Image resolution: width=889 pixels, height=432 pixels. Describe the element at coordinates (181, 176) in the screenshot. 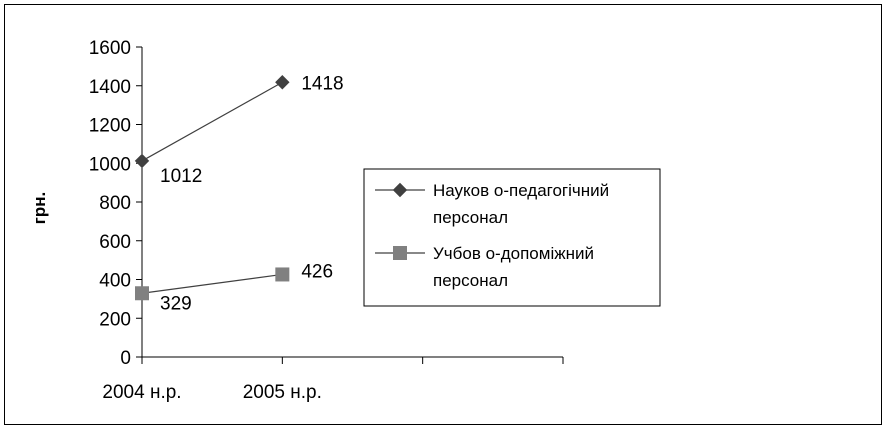

I see `data-label: 1012` at that location.